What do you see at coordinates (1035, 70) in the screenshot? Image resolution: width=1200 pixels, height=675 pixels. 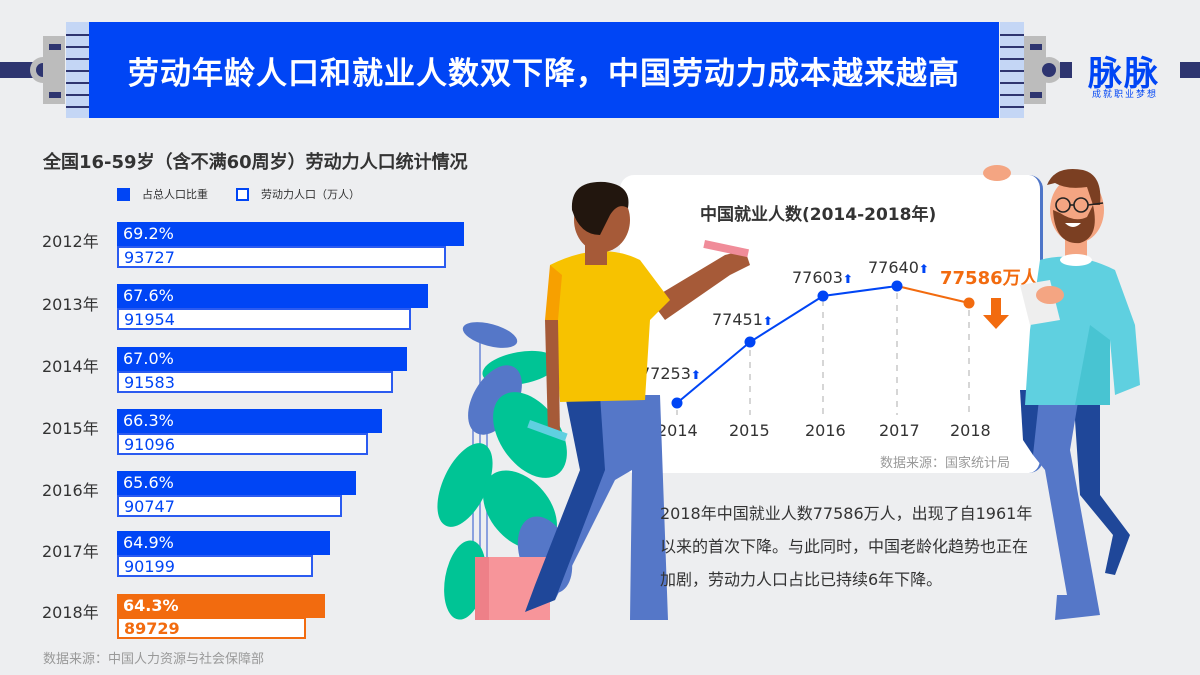 I see `right-plug` at bounding box center [1035, 70].